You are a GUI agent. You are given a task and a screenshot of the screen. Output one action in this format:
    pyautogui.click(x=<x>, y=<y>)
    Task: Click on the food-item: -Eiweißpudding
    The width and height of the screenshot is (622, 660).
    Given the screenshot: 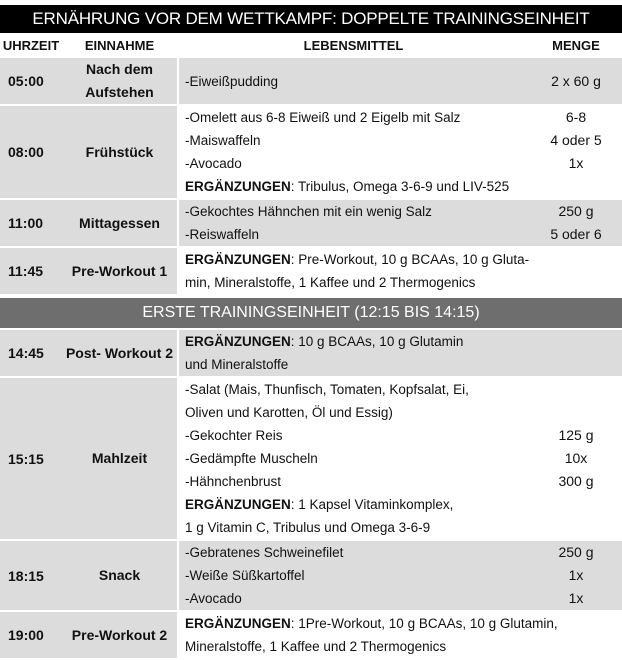 What is the action you would take?
    pyautogui.click(x=353, y=82)
    